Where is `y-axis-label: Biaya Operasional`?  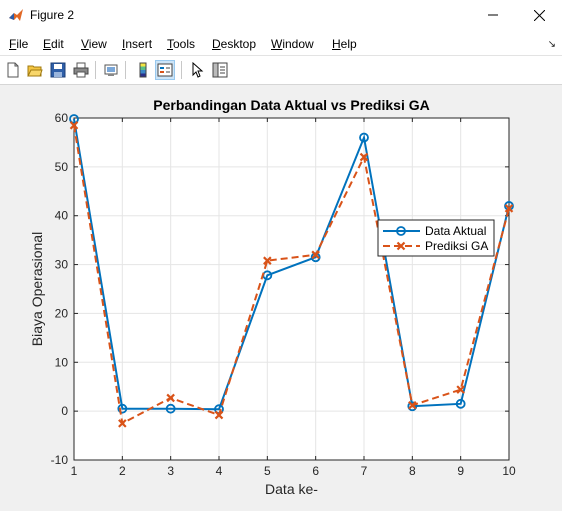
y-axis-label: Biaya Operasional is located at coordinates (37, 289).